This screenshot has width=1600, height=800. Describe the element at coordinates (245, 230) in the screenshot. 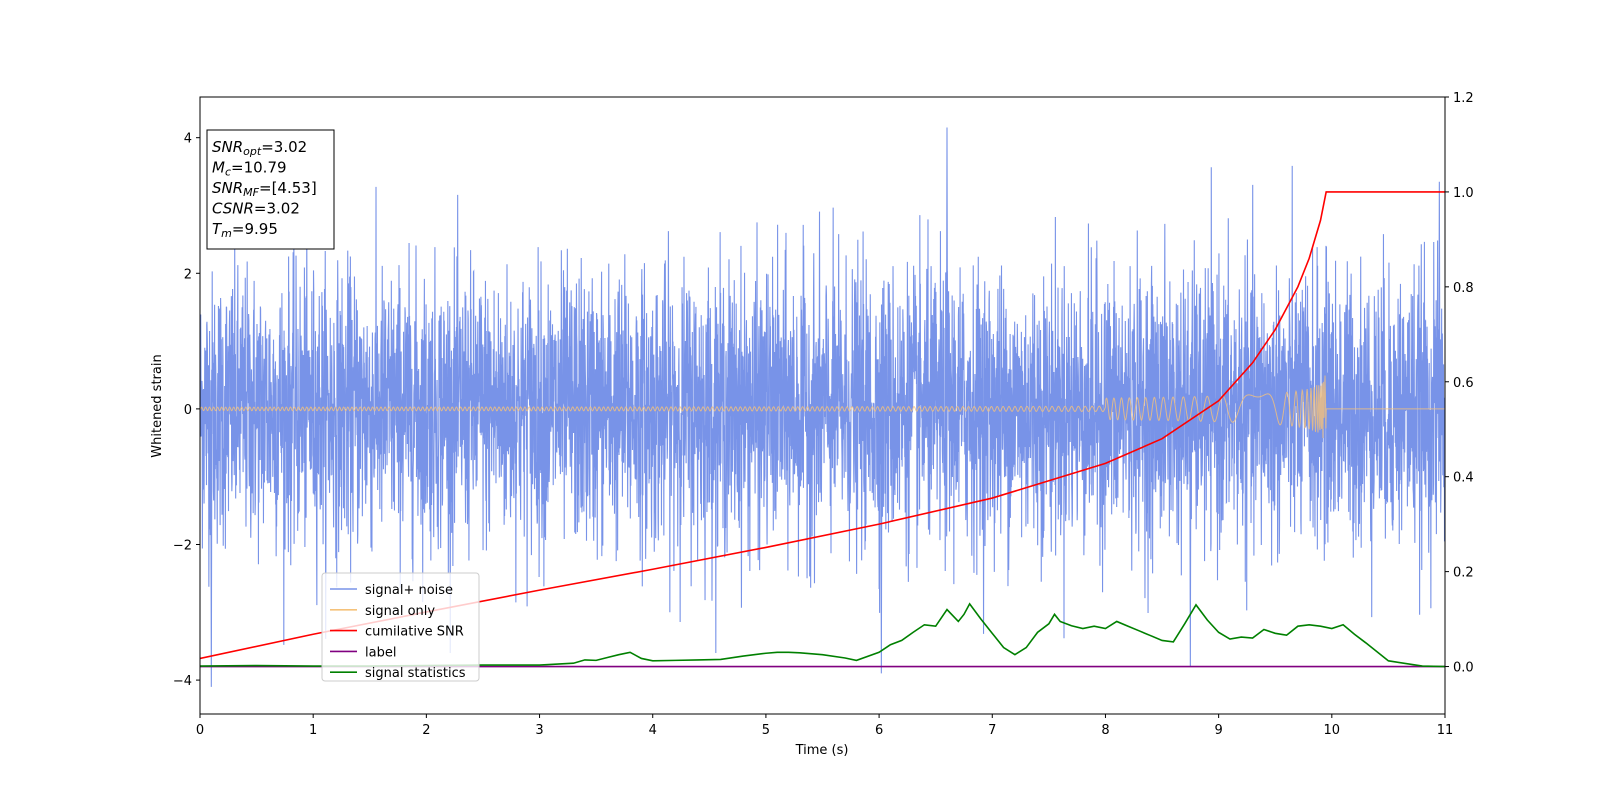

I see `info-line: Tm=9.95` at that location.